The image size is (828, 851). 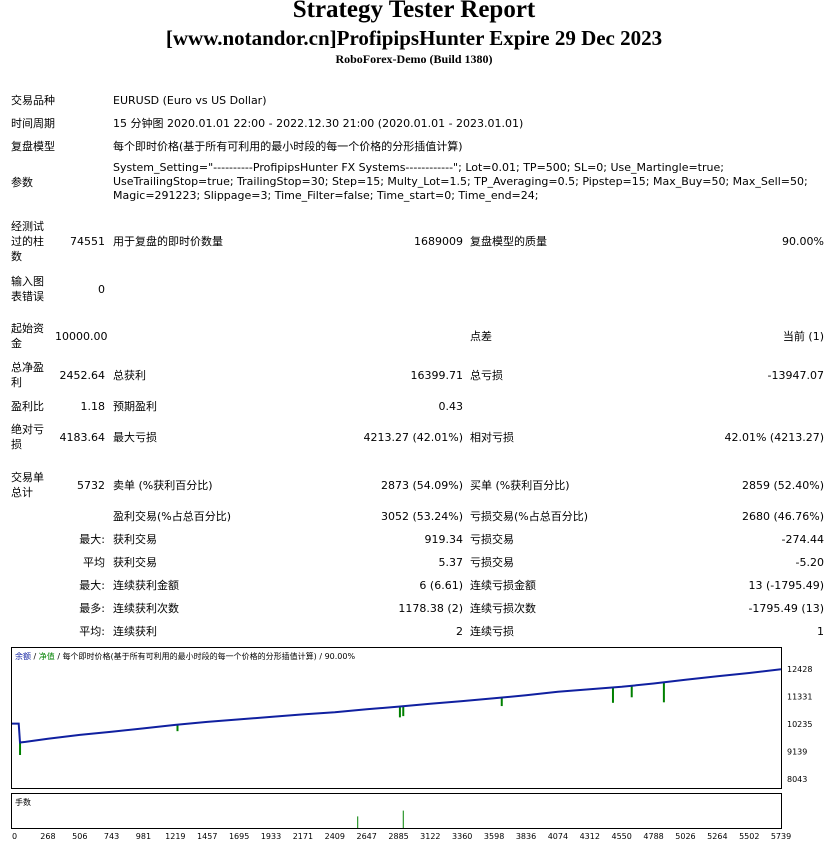 I want to click on largest-win-value: 919.34, so click(x=444, y=539).